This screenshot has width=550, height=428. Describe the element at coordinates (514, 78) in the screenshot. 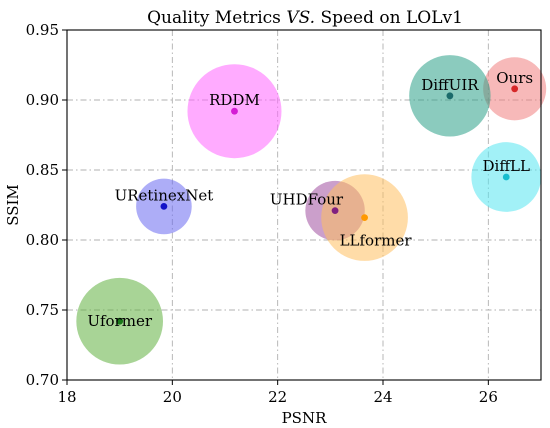

I see `point-label: Ours` at that location.